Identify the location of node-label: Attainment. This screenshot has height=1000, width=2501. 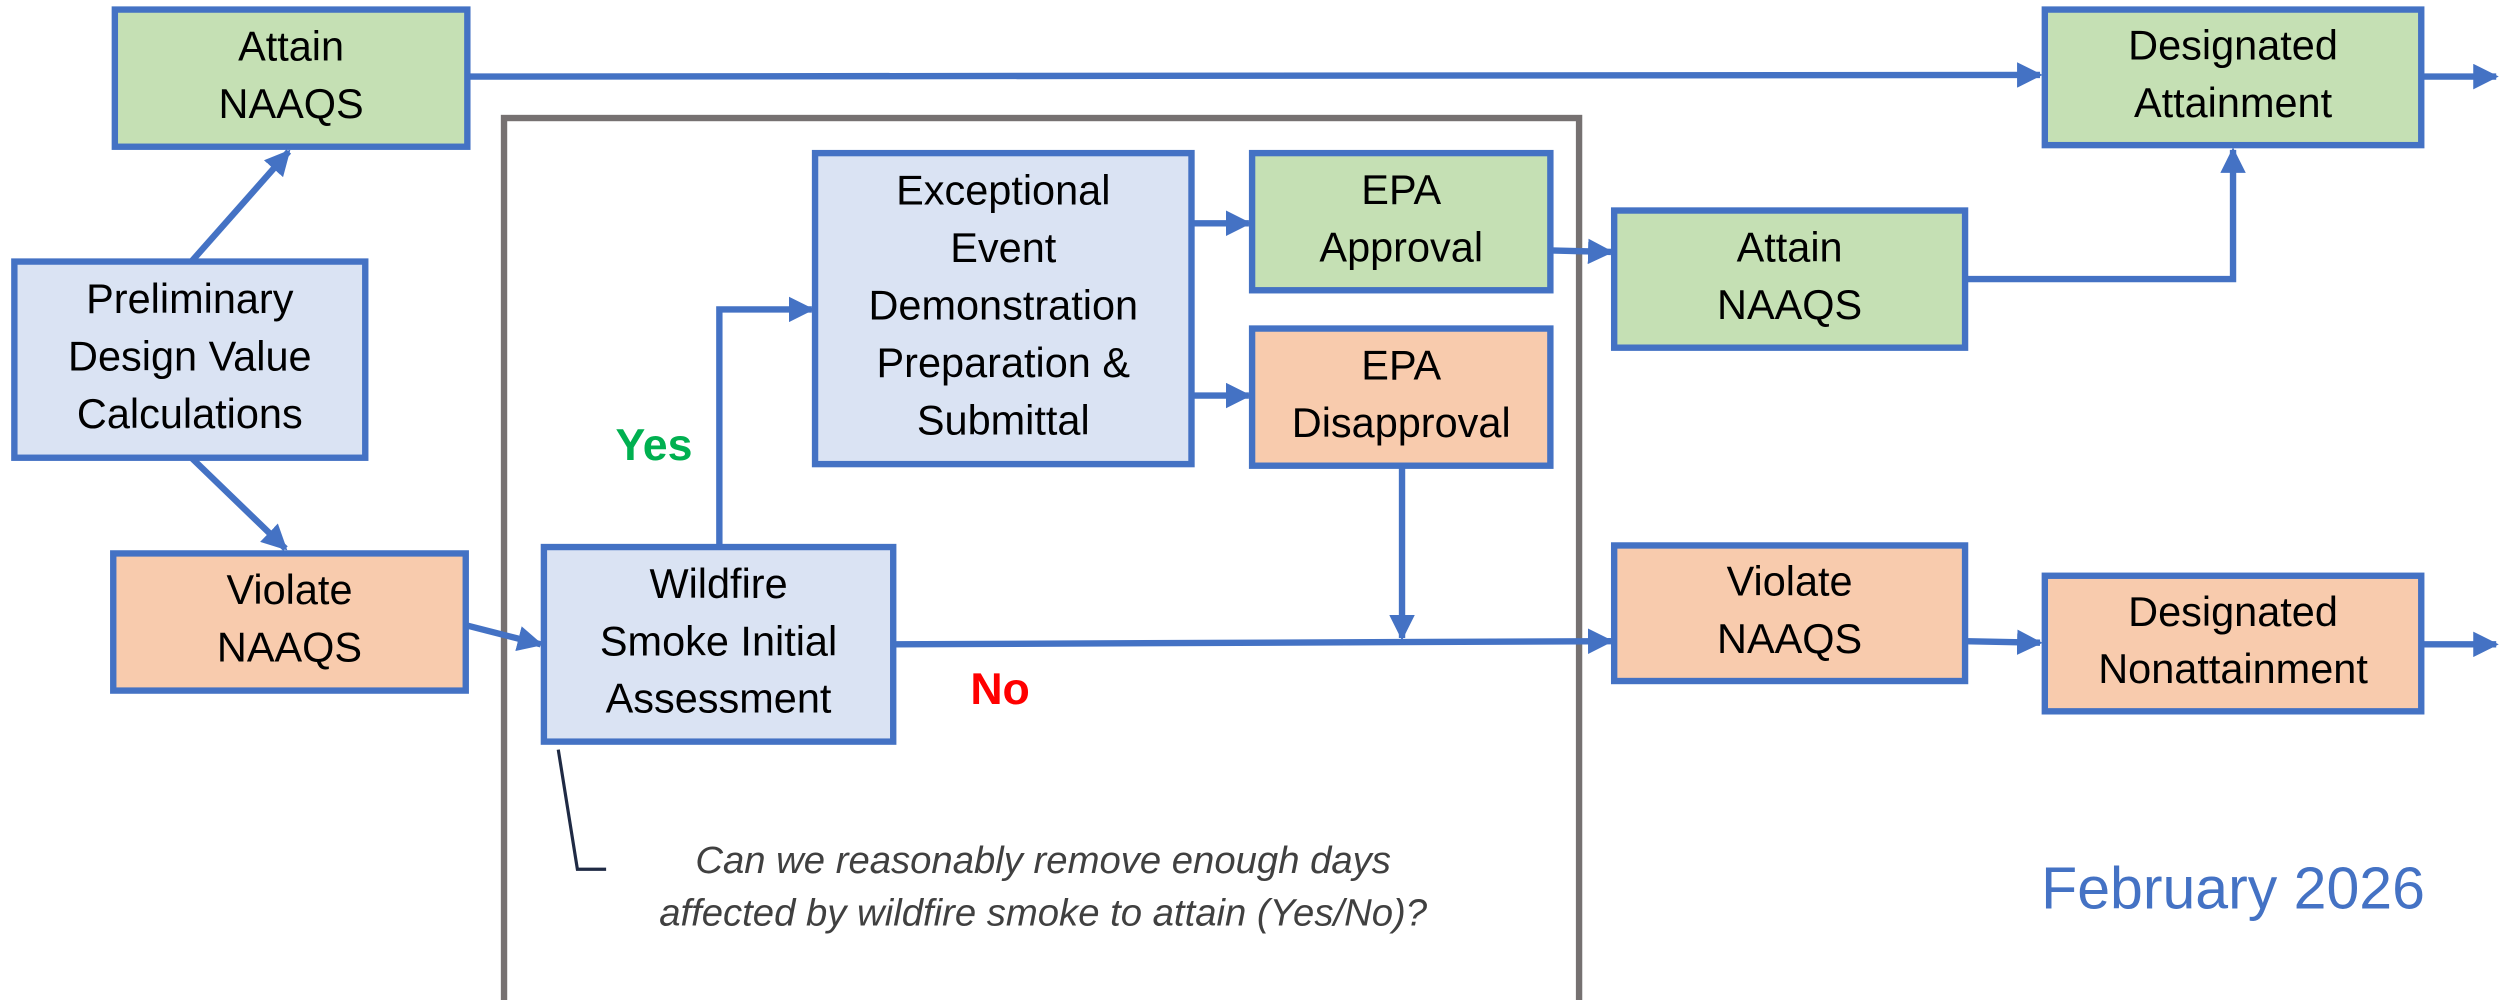
(2233, 102).